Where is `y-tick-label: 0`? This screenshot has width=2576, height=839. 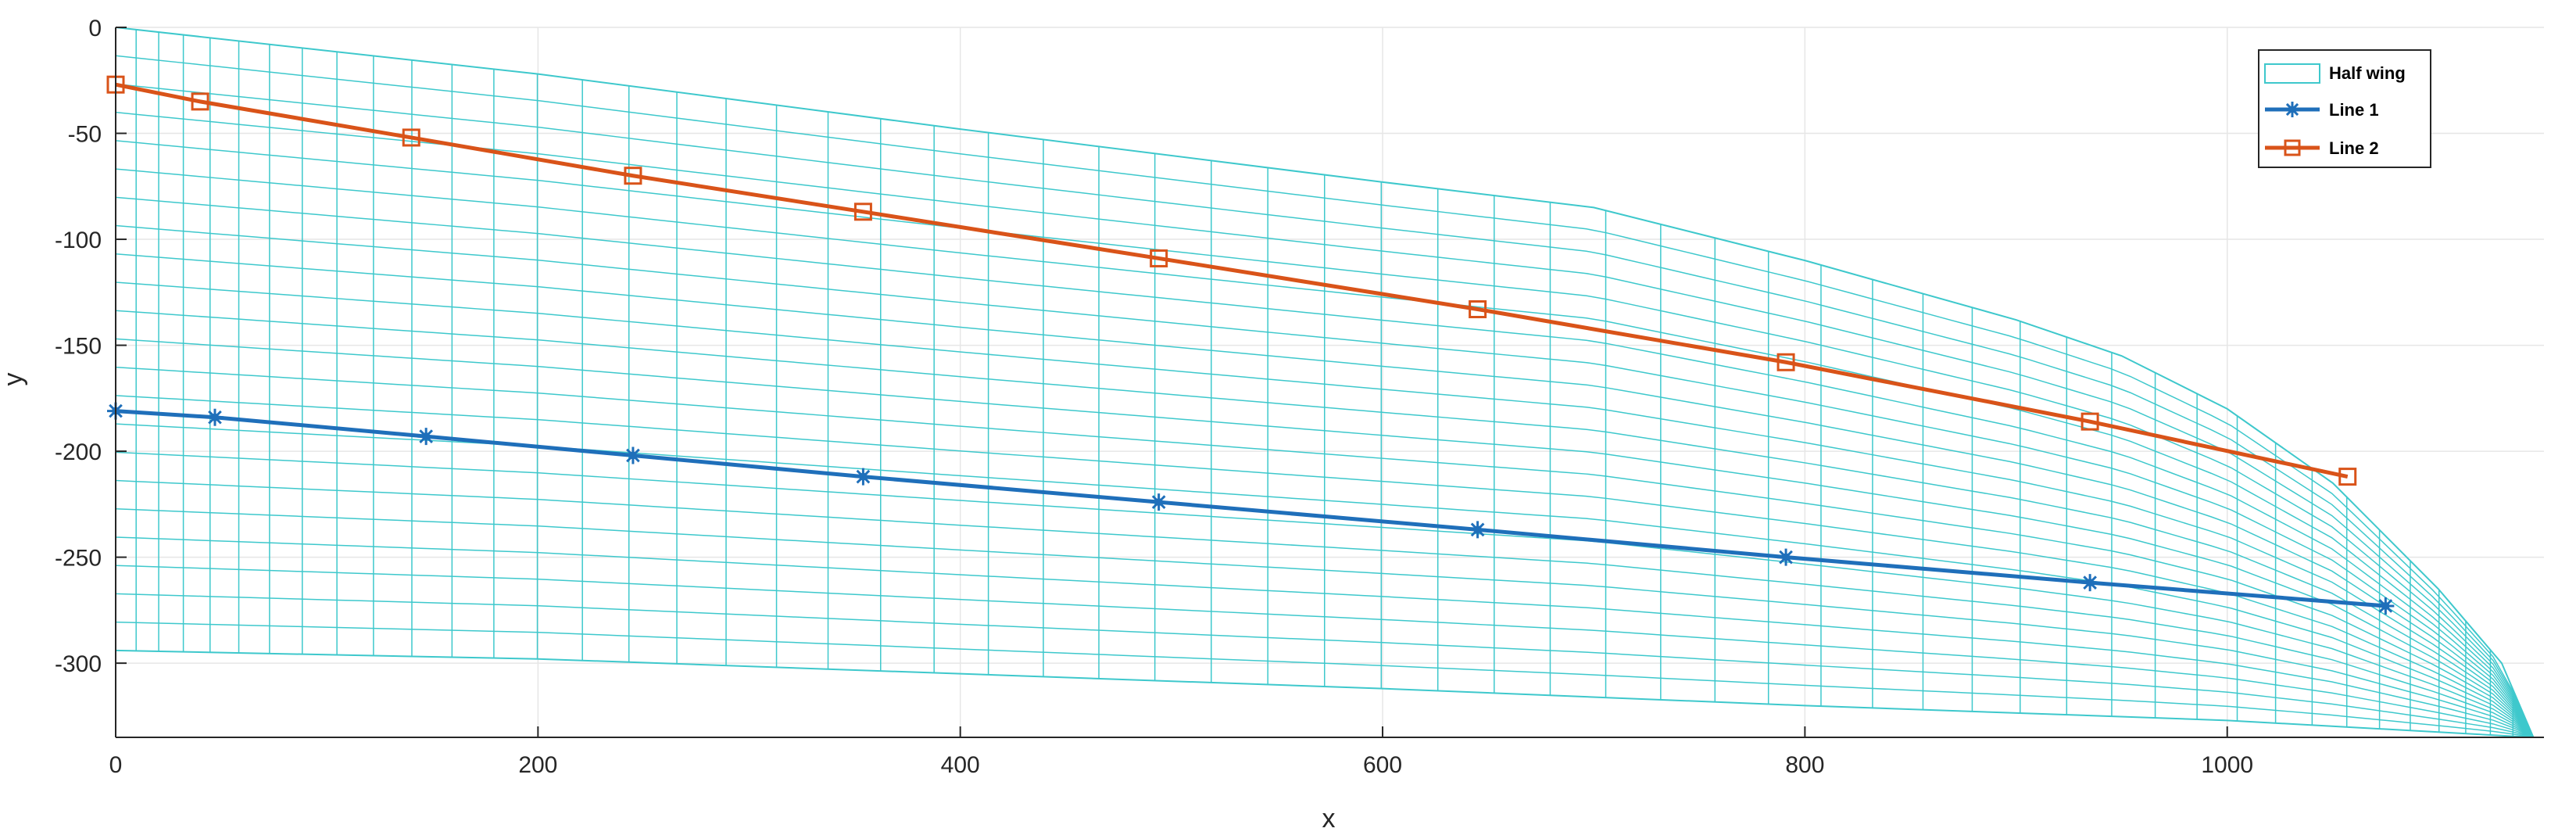 y-tick-label: 0 is located at coordinates (95, 28).